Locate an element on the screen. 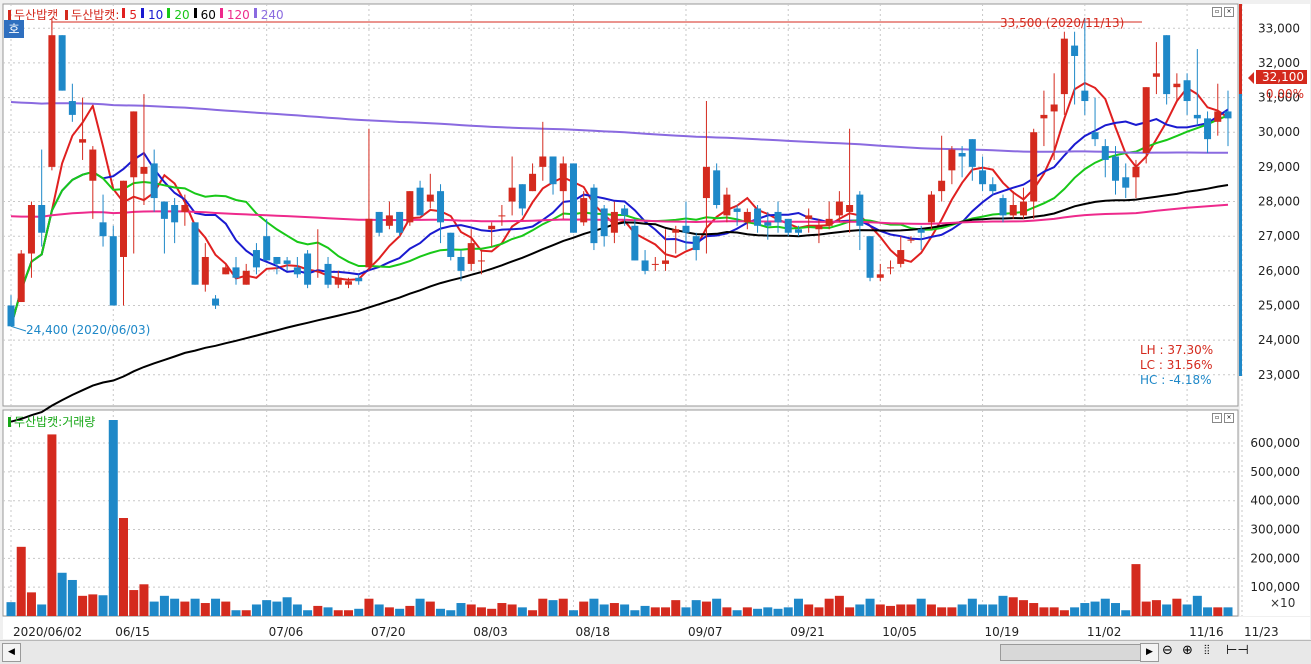  side-tag: 호 is located at coordinates (14, 29).